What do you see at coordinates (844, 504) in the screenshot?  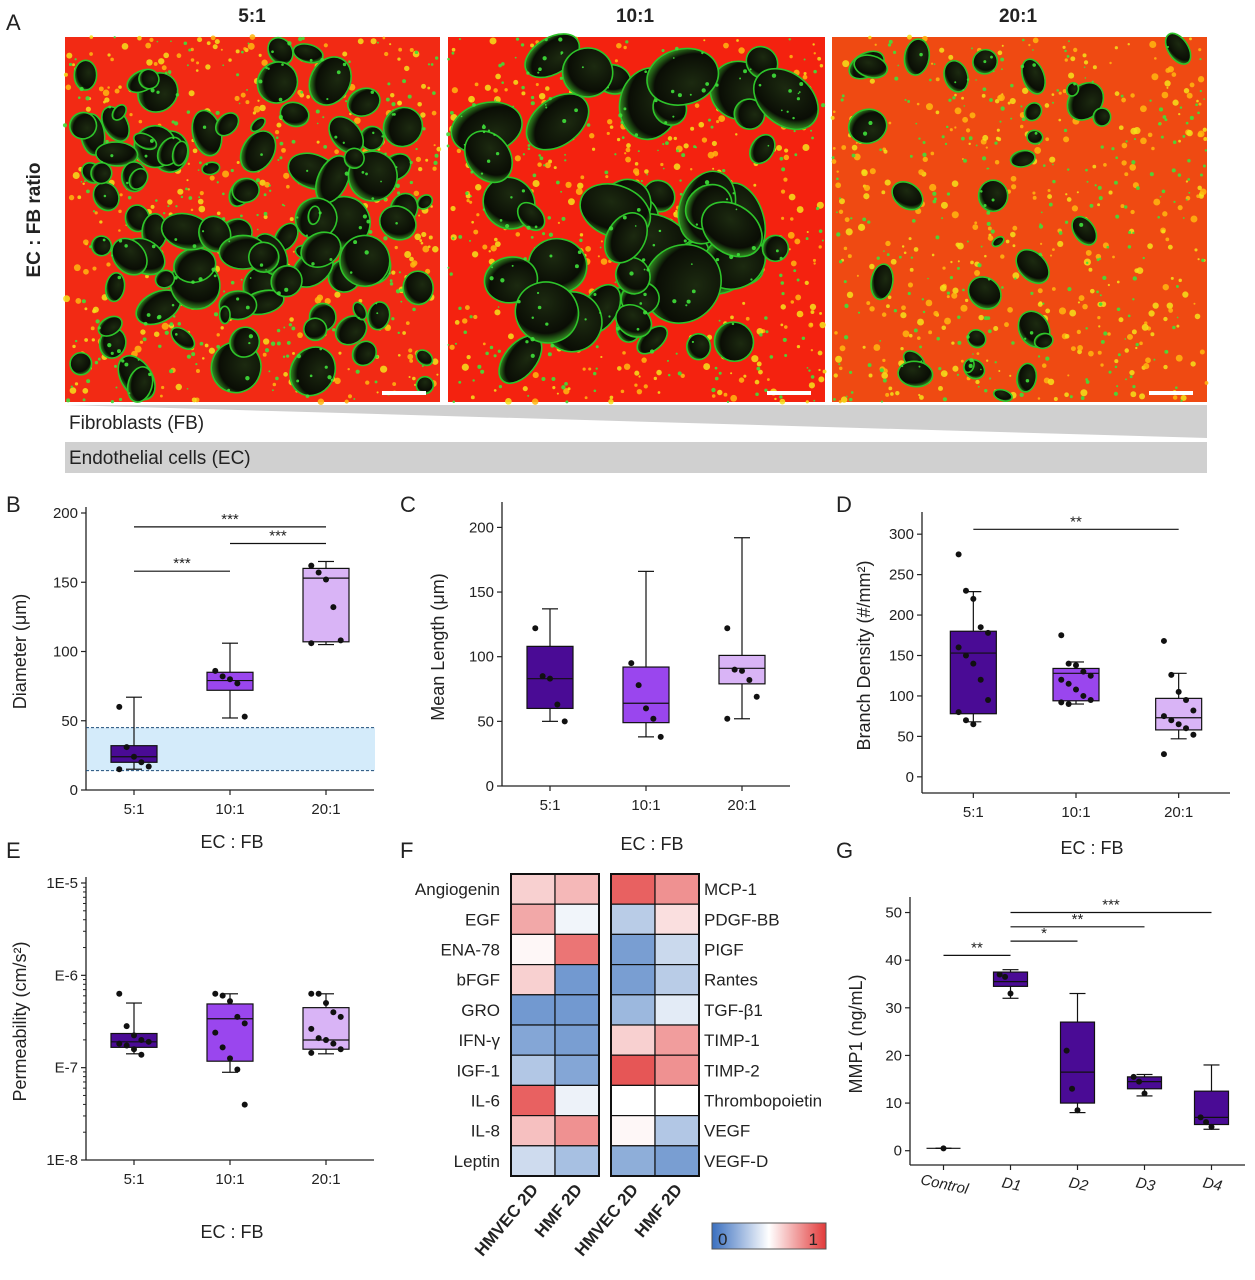 I see `panel-label-d: D` at bounding box center [844, 504].